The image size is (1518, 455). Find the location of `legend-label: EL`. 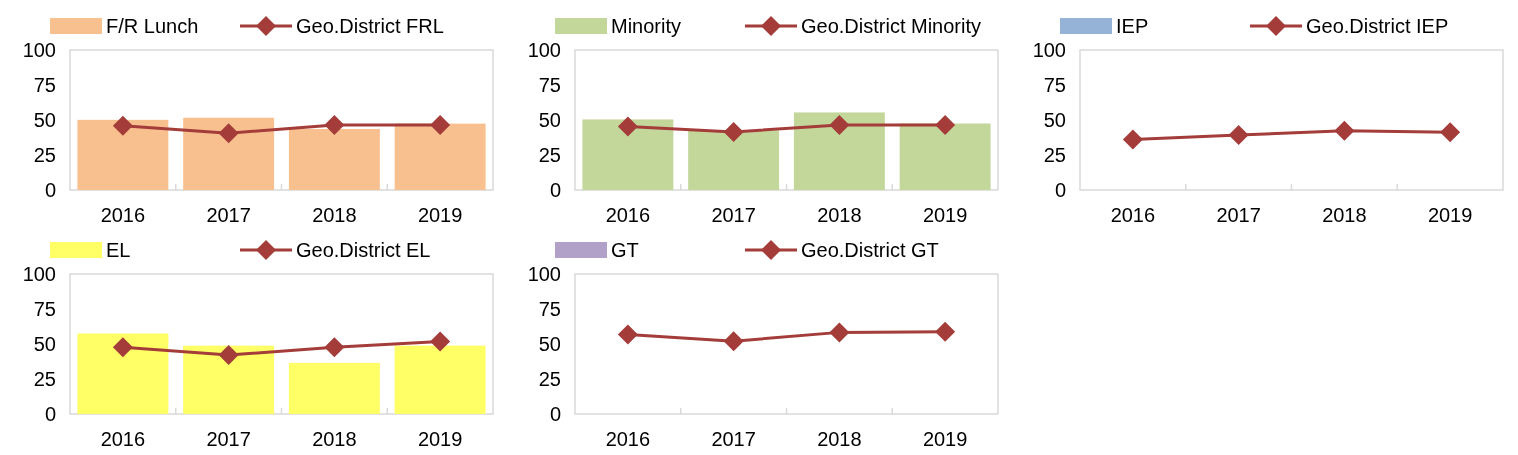

legend-label: EL is located at coordinates (118, 250).